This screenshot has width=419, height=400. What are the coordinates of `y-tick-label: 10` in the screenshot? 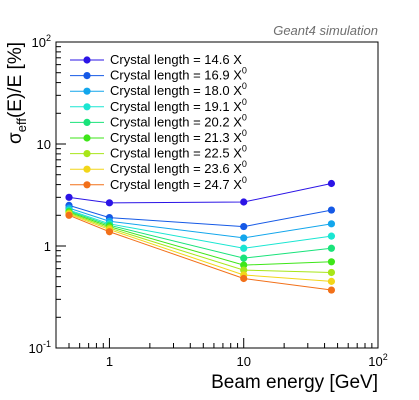 It's located at (44, 144).